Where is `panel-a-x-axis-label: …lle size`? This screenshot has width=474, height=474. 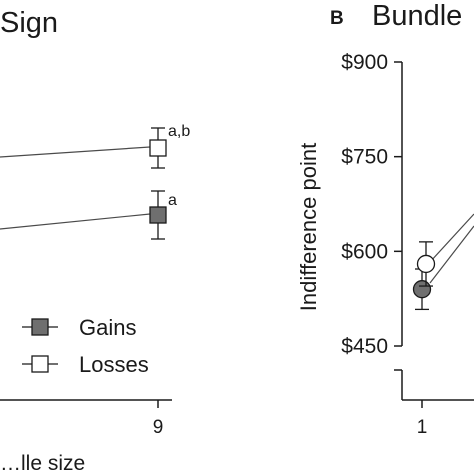 panel-a-x-axis-label: …lle size is located at coordinates (42, 463).